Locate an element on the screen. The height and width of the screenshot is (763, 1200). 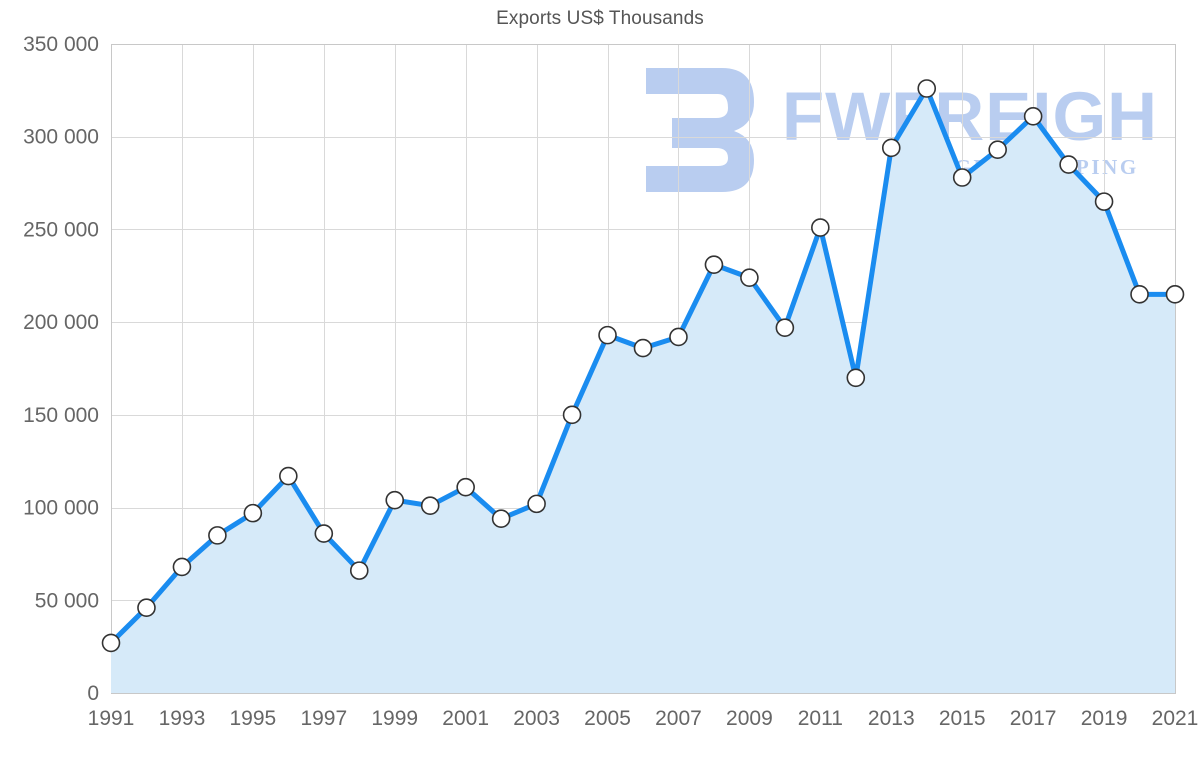
x-axis-tick-label: 2005 is located at coordinates (607, 718).